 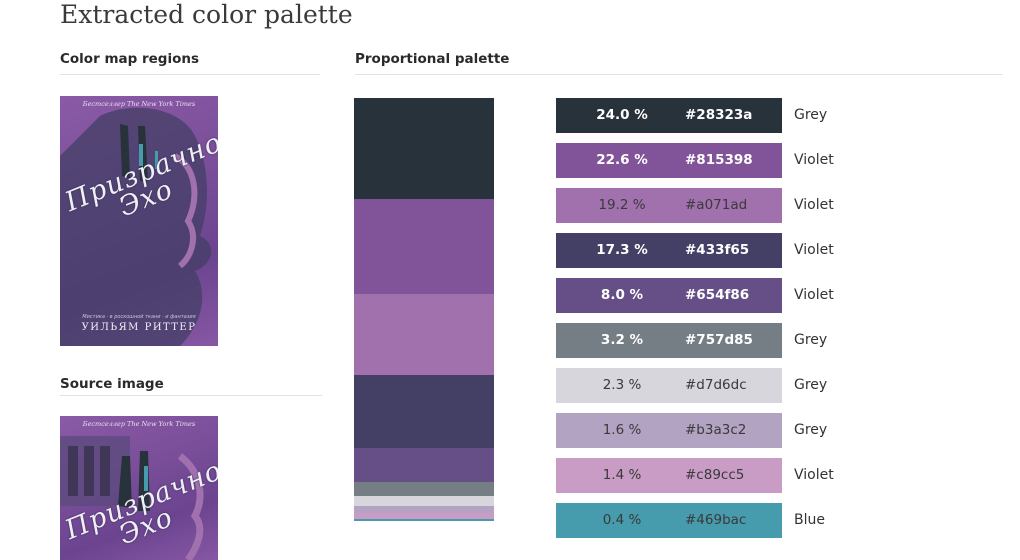 What do you see at coordinates (717, 295) in the screenshot?
I see `swatch-hex-code: #654f86` at bounding box center [717, 295].